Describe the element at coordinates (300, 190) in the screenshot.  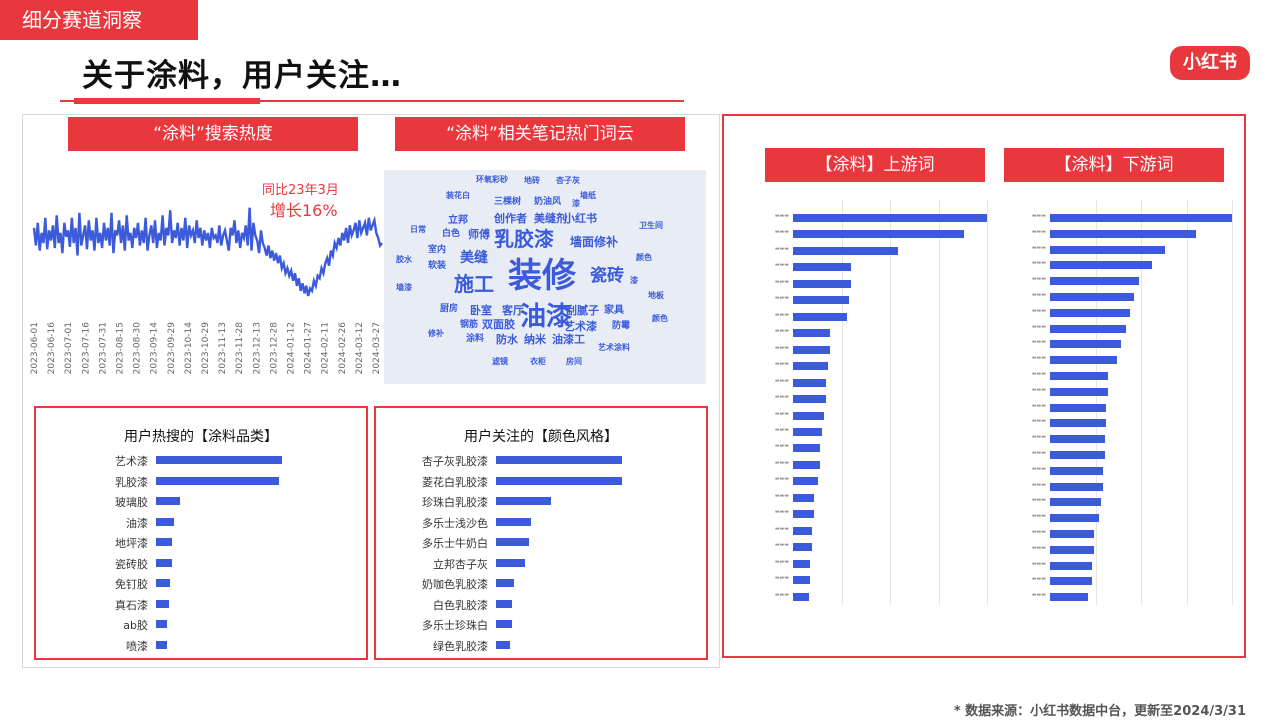
I see `annotation-yoy: 同比23年3月` at that location.